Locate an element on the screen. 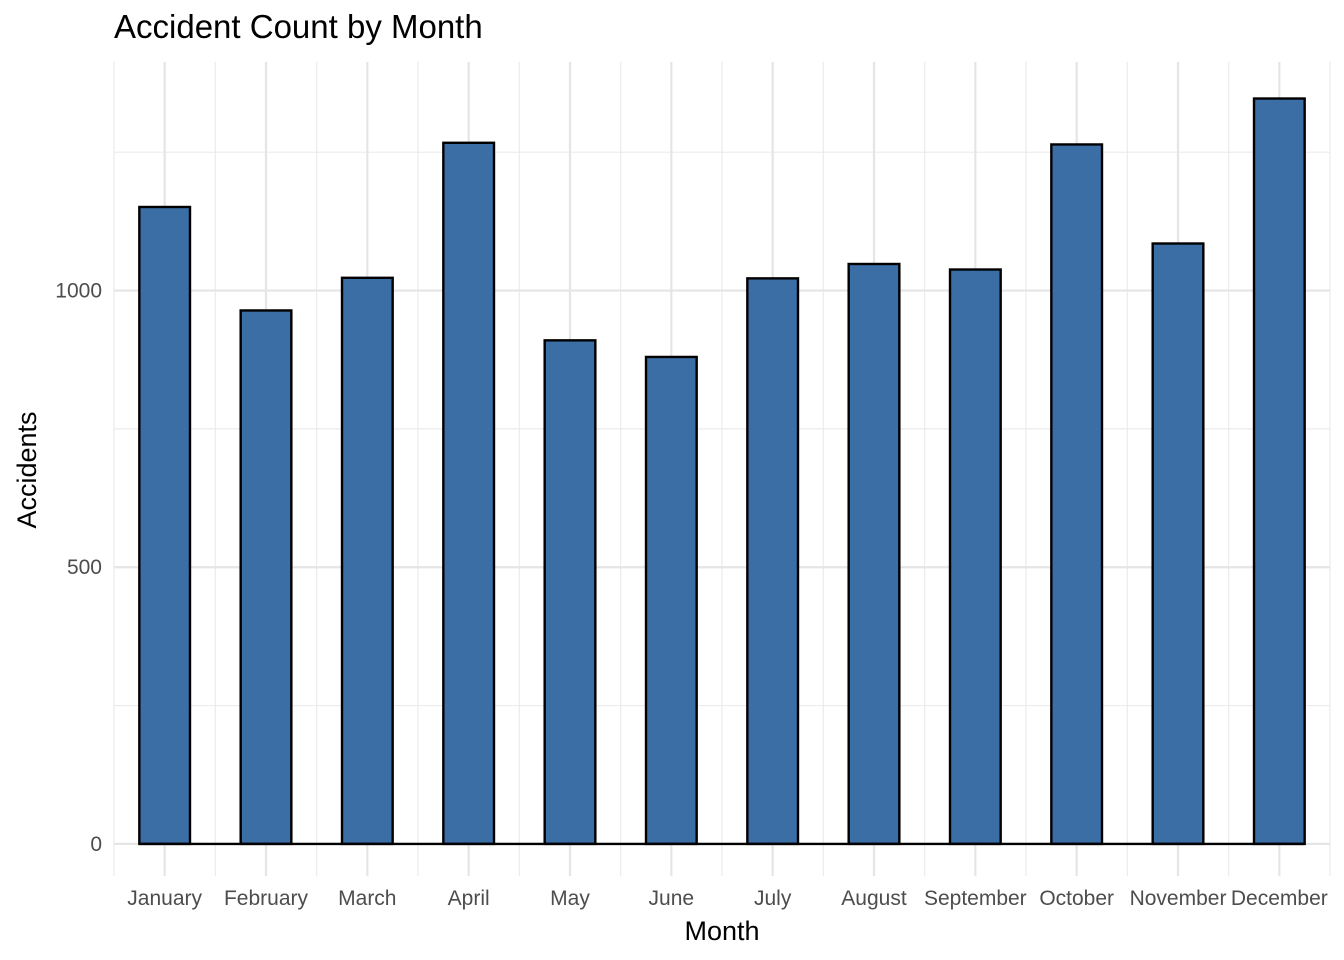 The image size is (1344, 960). y-axis-ticks: 0 500 1000 is located at coordinates (78, 568).